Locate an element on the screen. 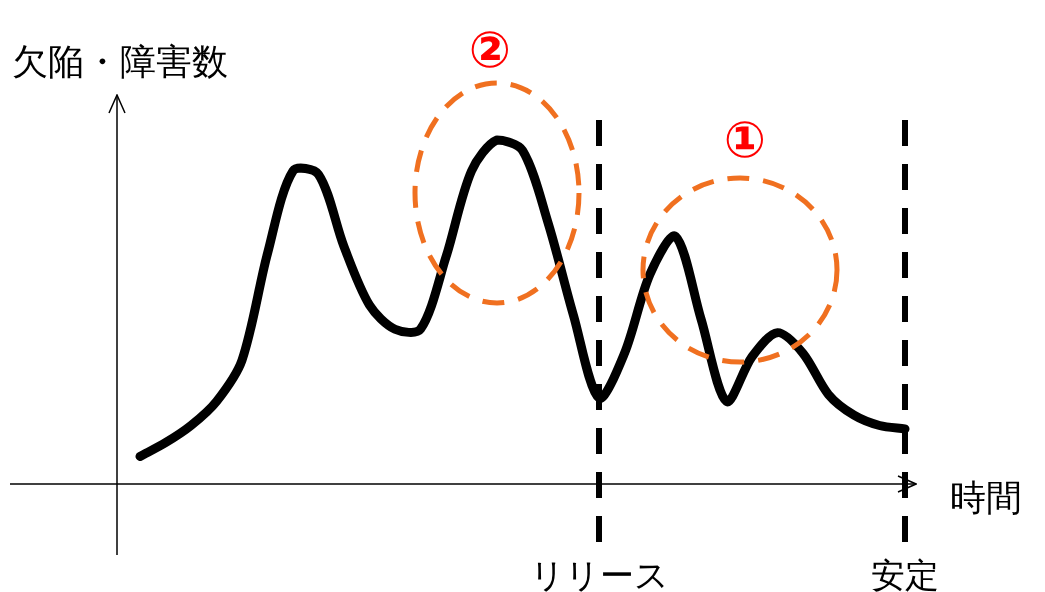 Image resolution: width=1045 pixels, height=592 pixels. text: ② is located at coordinates (490, 50).